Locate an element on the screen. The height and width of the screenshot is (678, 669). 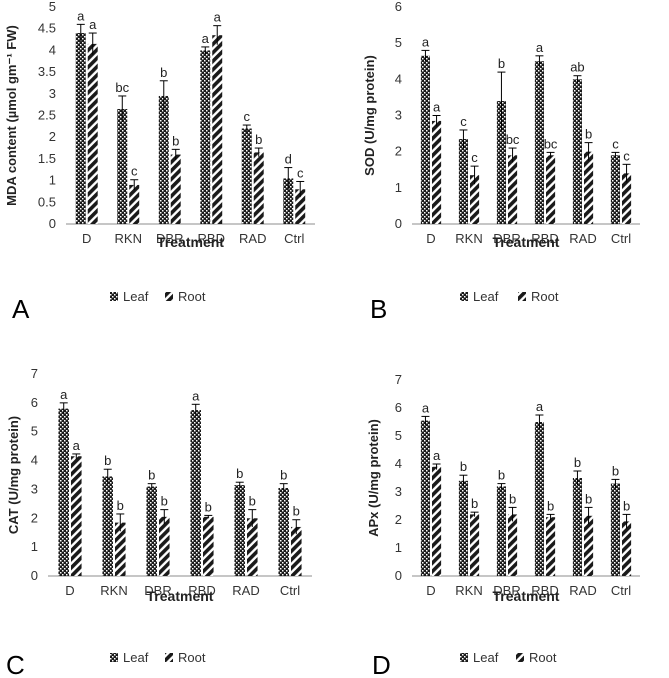
y-tick-label: 3 is located at coordinates (398, 115).